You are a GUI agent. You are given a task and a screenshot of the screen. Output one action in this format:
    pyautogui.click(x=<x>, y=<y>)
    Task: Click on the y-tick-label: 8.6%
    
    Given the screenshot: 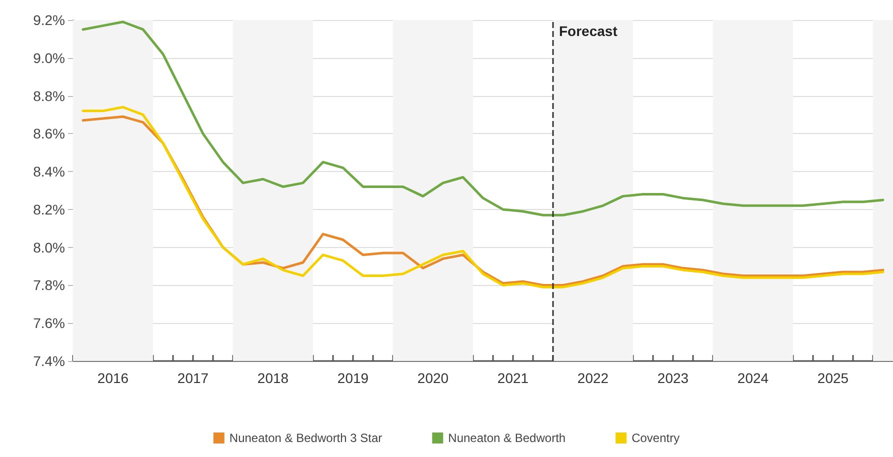 What is the action you would take?
    pyautogui.click(x=49, y=134)
    